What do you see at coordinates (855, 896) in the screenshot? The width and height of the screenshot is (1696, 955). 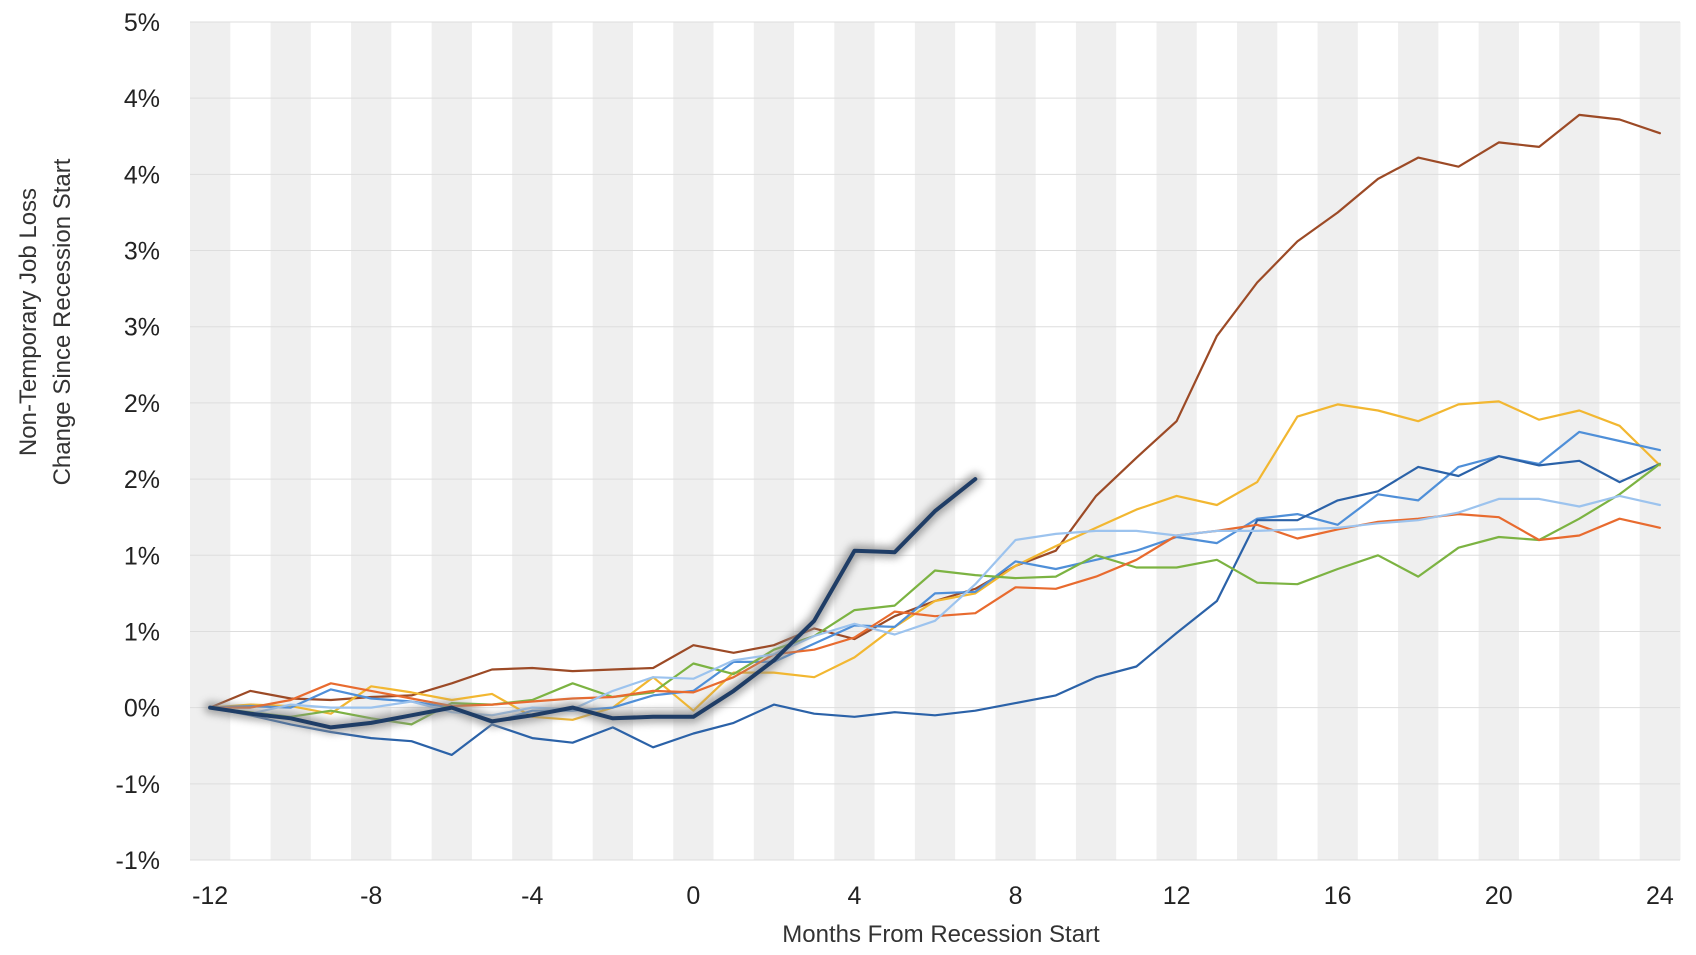 I see `x-tick-label: 4` at bounding box center [855, 896].